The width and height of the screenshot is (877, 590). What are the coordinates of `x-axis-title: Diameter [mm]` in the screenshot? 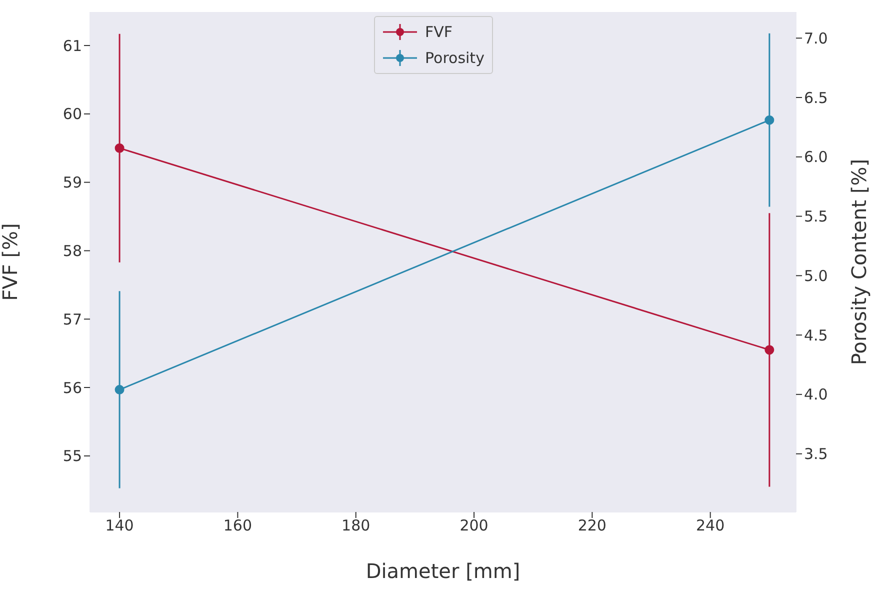 It's located at (443, 571).